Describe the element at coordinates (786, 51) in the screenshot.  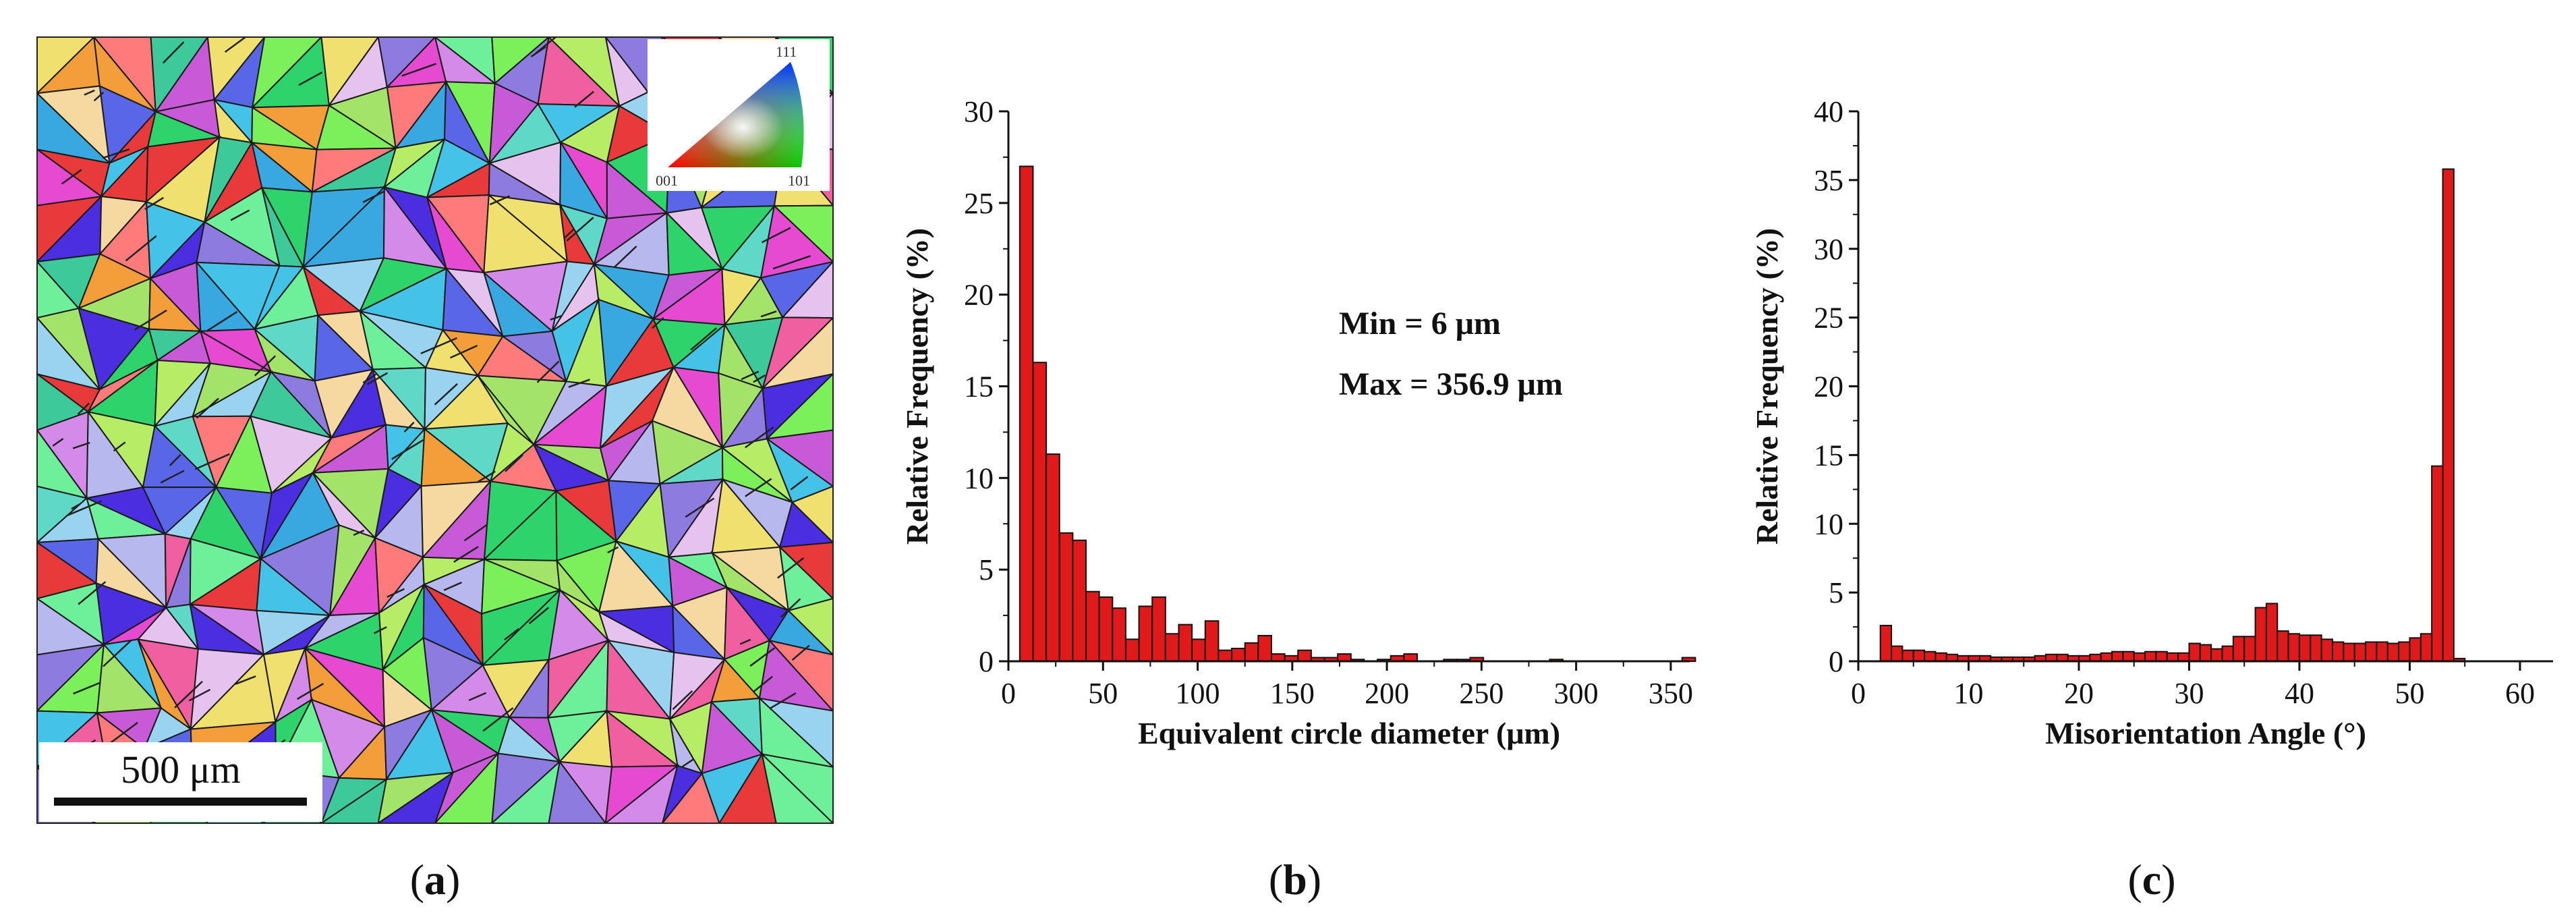
I see `ipf-label-111: 111` at that location.